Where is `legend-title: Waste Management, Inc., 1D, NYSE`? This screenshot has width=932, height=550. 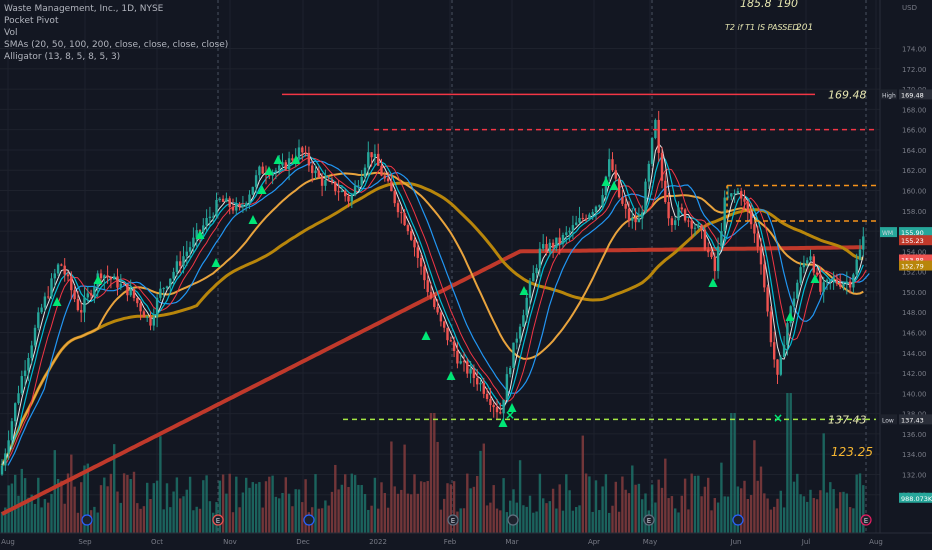 legend-title: Waste Management, Inc., 1D, NYSE is located at coordinates (84, 9).